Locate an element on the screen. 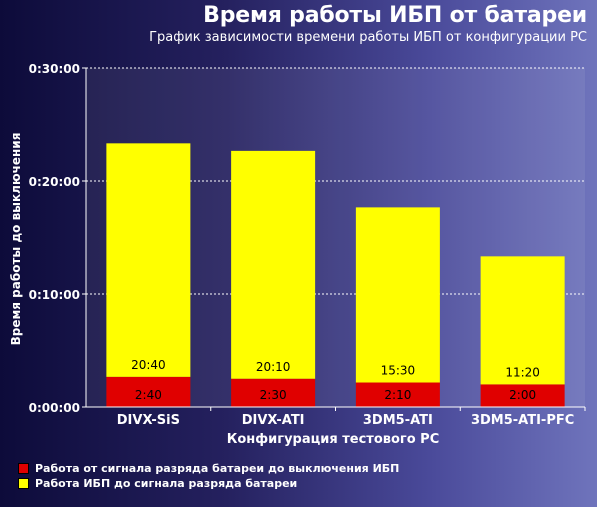 The image size is (597, 507). legend-label-yellow: Работа ИБП до сигнала разряда батареи is located at coordinates (166, 483).